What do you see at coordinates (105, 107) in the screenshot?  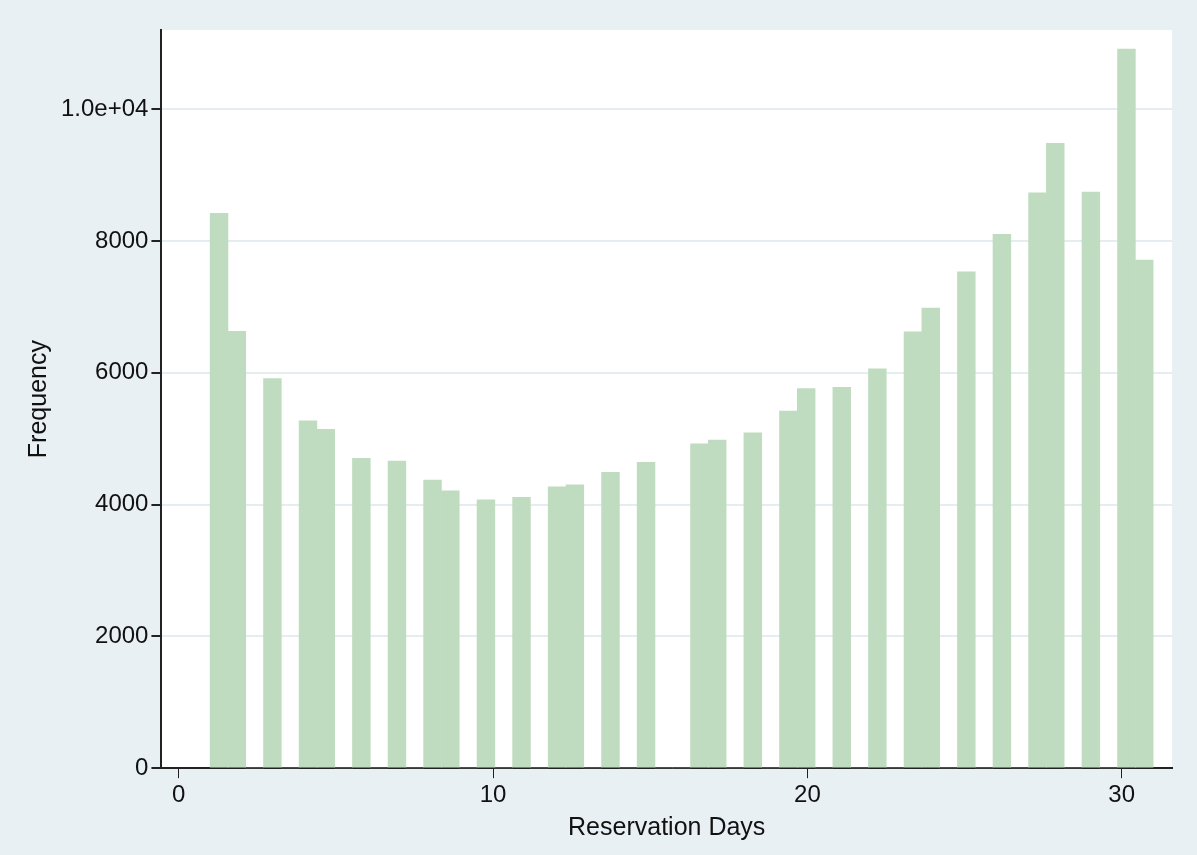 I see `y-tick-label: 1.0e+04` at bounding box center [105, 107].